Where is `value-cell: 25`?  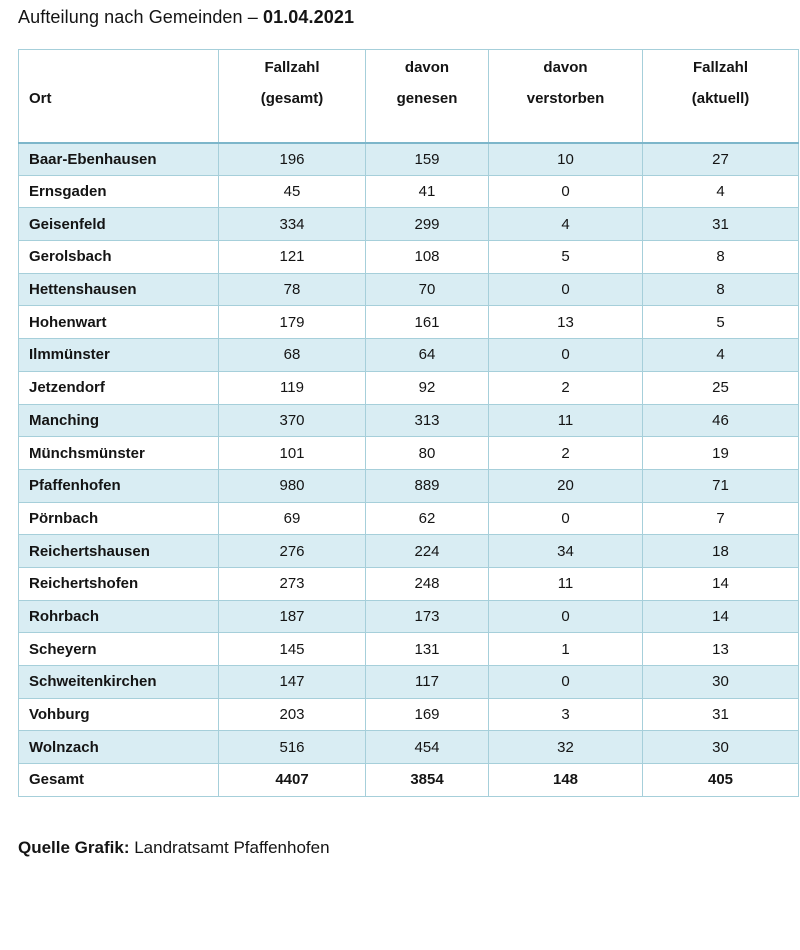 value-cell: 25 is located at coordinates (720, 387).